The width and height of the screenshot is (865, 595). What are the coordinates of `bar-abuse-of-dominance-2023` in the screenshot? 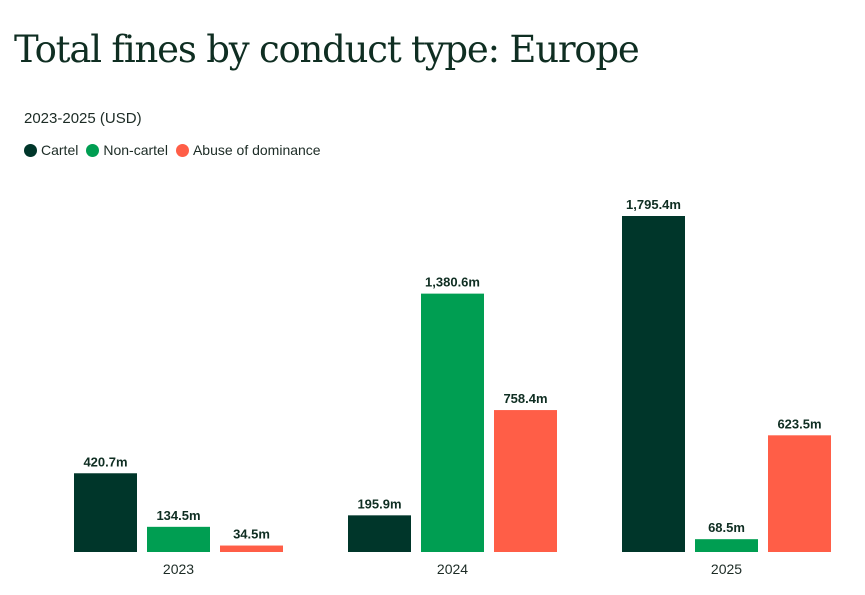 It's located at (251, 548).